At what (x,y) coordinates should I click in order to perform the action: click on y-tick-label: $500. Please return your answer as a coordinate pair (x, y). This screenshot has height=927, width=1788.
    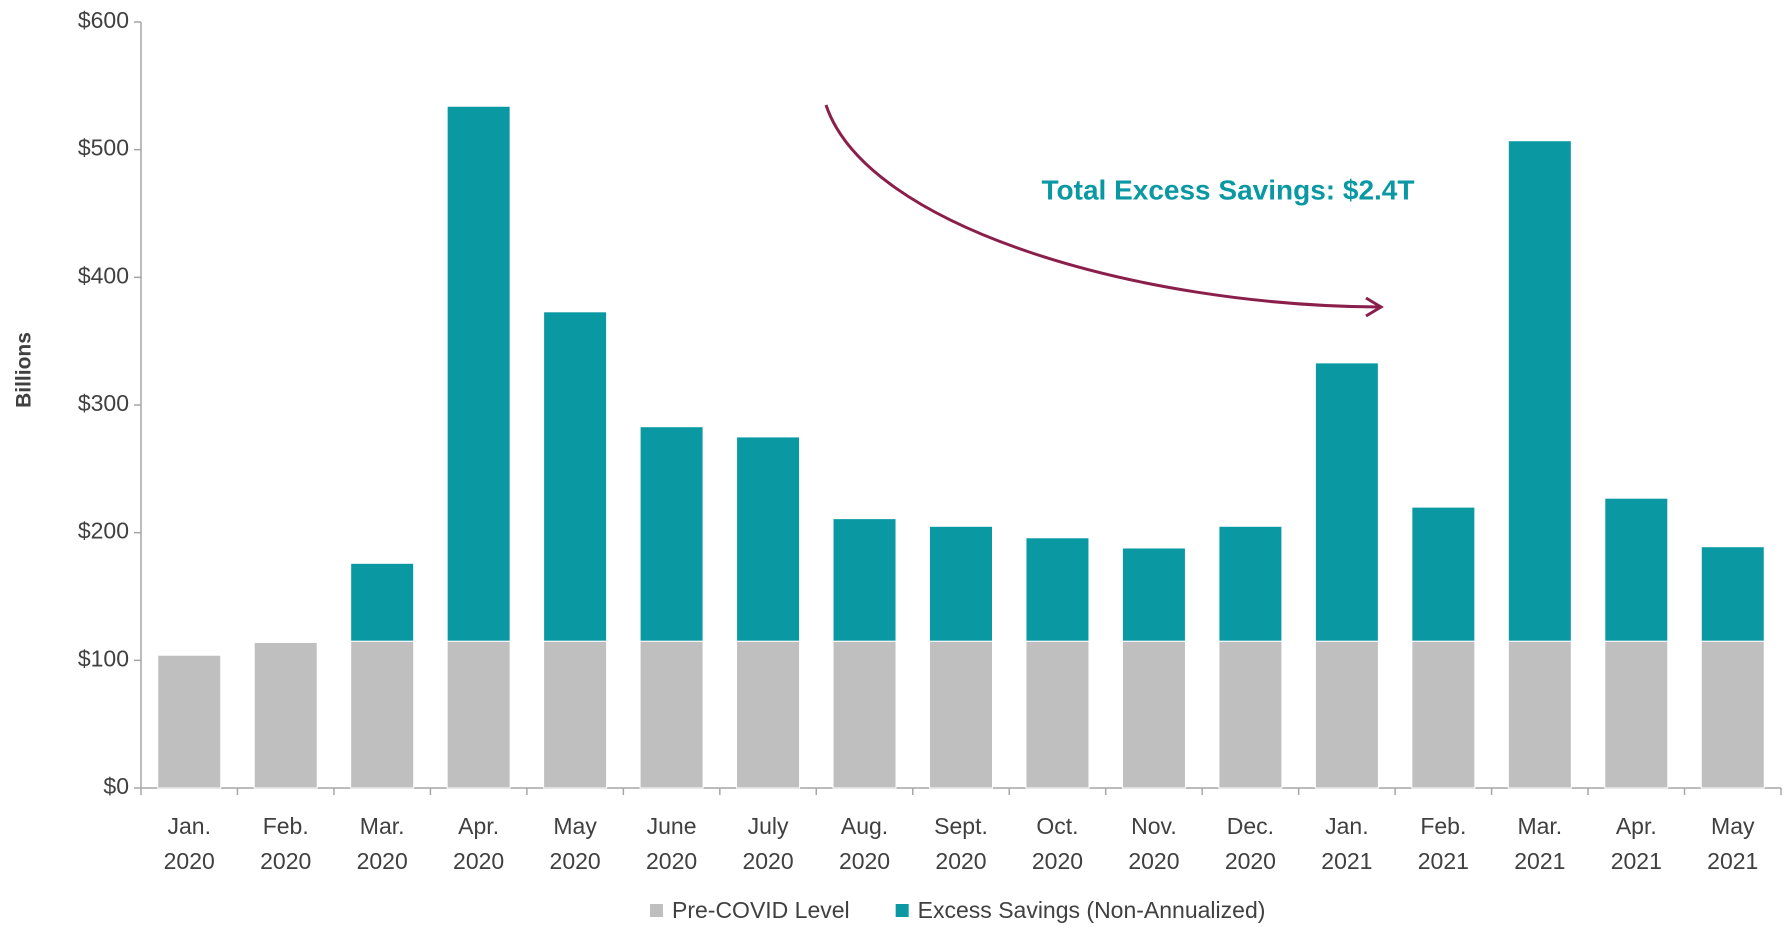
    Looking at the image, I should click on (103, 148).